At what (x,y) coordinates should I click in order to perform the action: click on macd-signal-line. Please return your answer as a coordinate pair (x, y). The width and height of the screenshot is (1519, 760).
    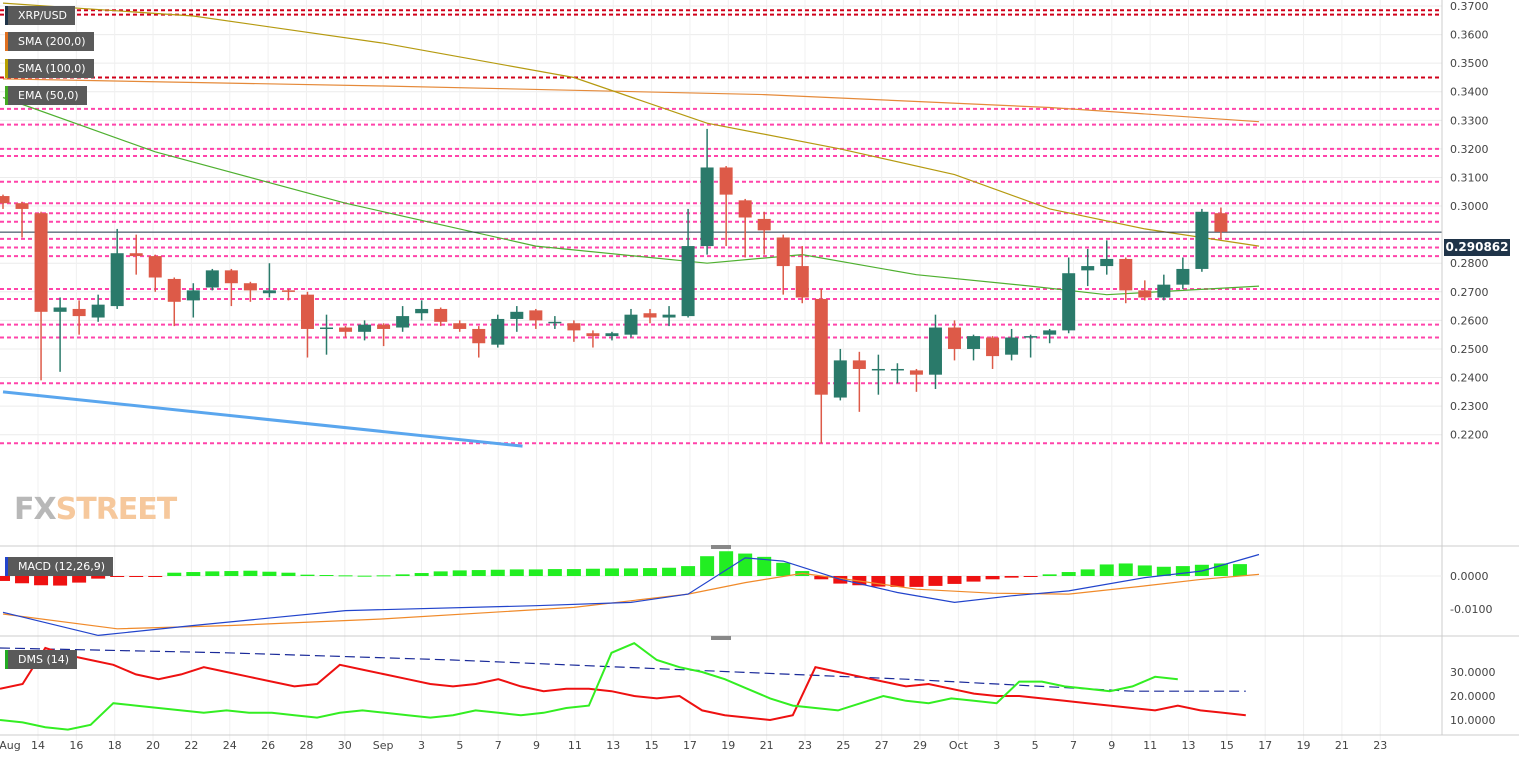
    Looking at the image, I should click on (631, 601).